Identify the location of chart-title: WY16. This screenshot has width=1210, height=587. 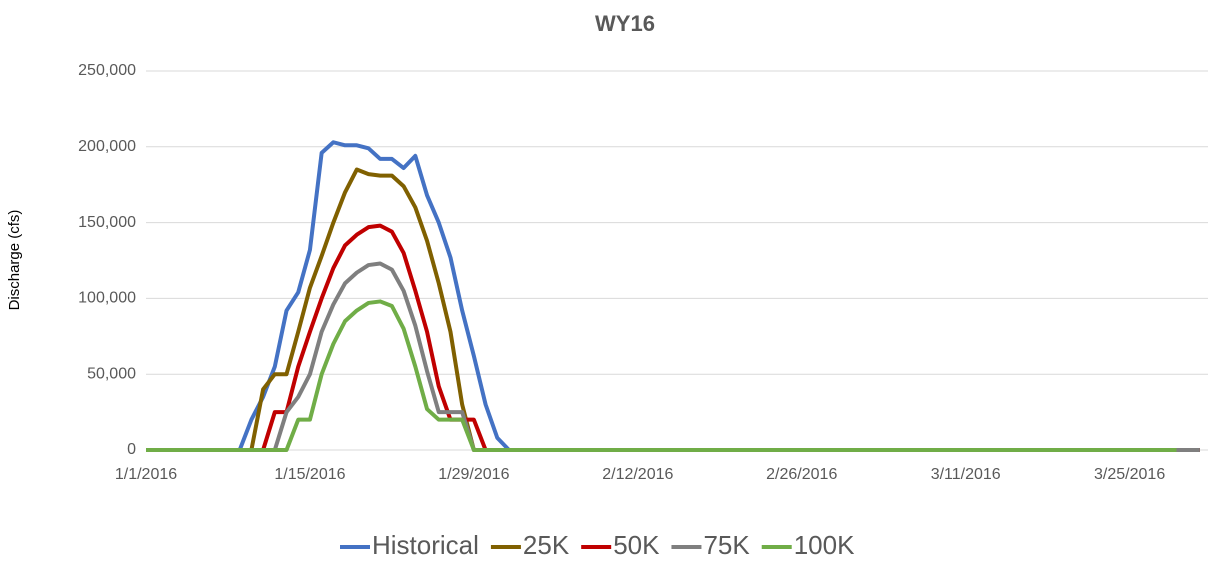
(625, 23).